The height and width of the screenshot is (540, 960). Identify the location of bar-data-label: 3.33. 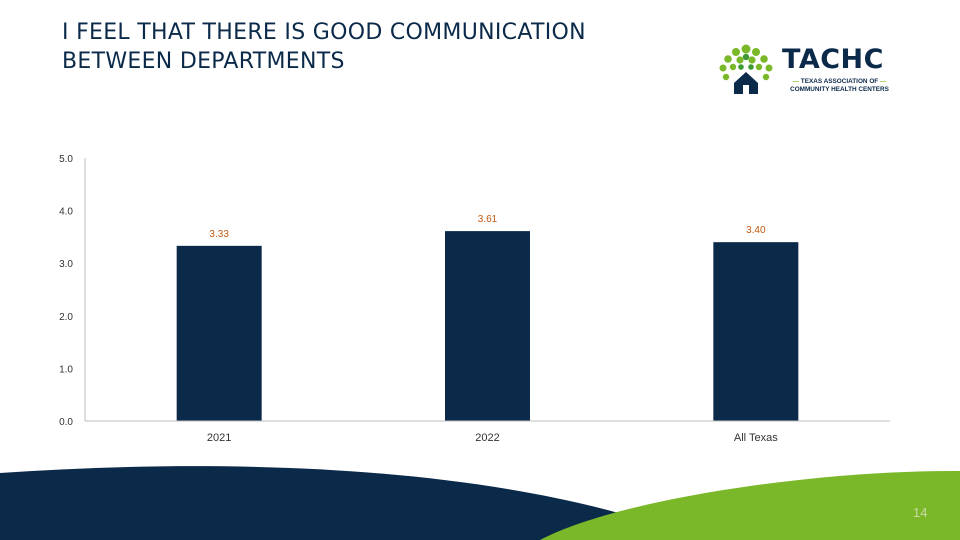
(219, 234).